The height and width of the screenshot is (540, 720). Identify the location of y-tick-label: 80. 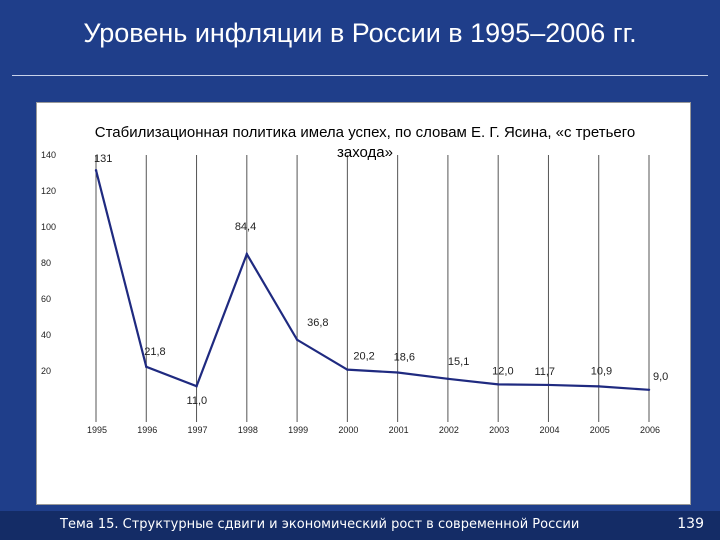
(46, 263).